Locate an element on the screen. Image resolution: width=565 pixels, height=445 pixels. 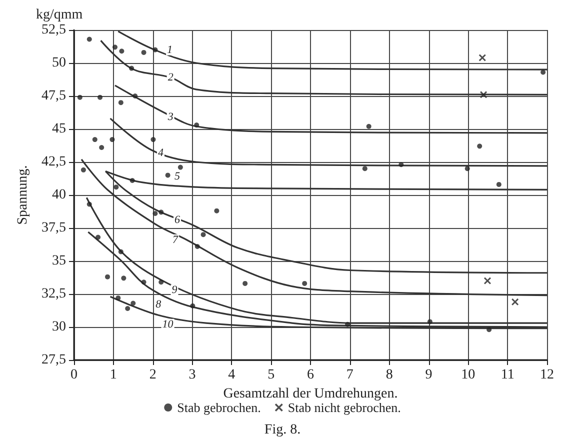
annotation: 7 is located at coordinates (175, 240).